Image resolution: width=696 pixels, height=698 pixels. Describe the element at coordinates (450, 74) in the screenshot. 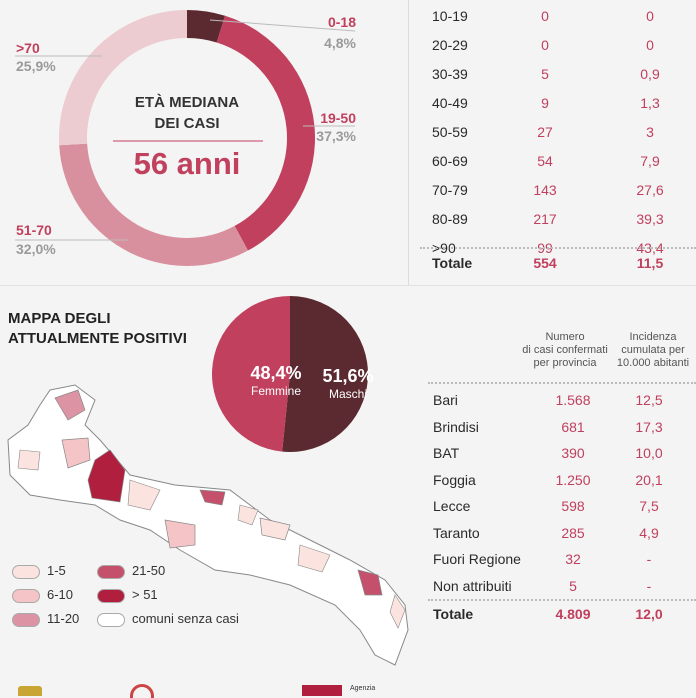

I see `age-range: 30-39` at that location.